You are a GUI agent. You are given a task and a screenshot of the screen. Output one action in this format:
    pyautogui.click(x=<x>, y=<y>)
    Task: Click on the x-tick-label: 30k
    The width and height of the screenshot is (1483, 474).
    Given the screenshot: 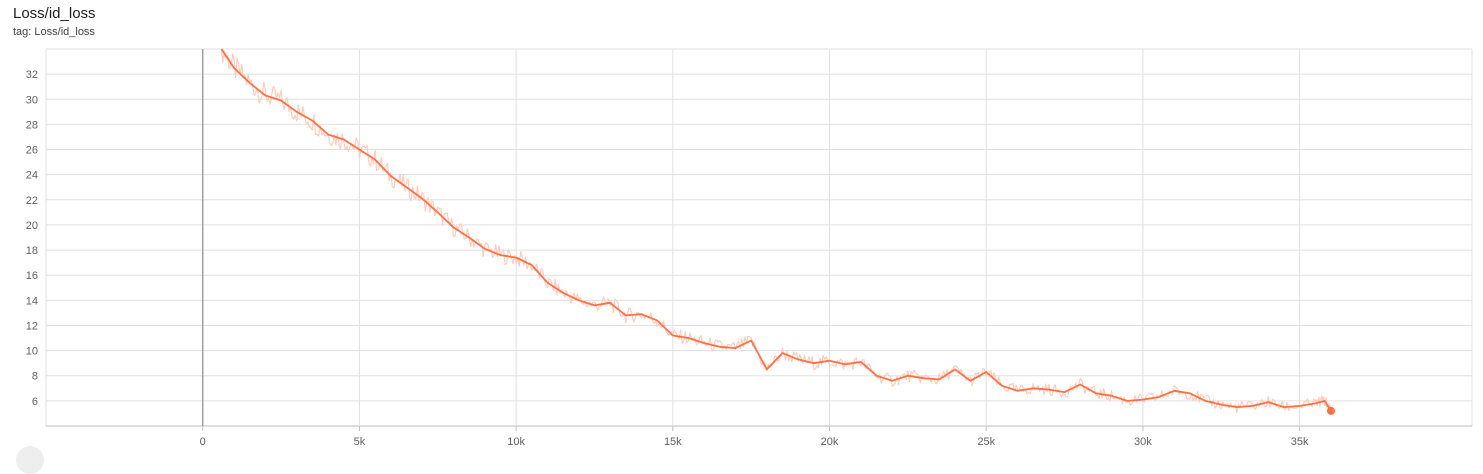 What is the action you would take?
    pyautogui.click(x=1143, y=442)
    